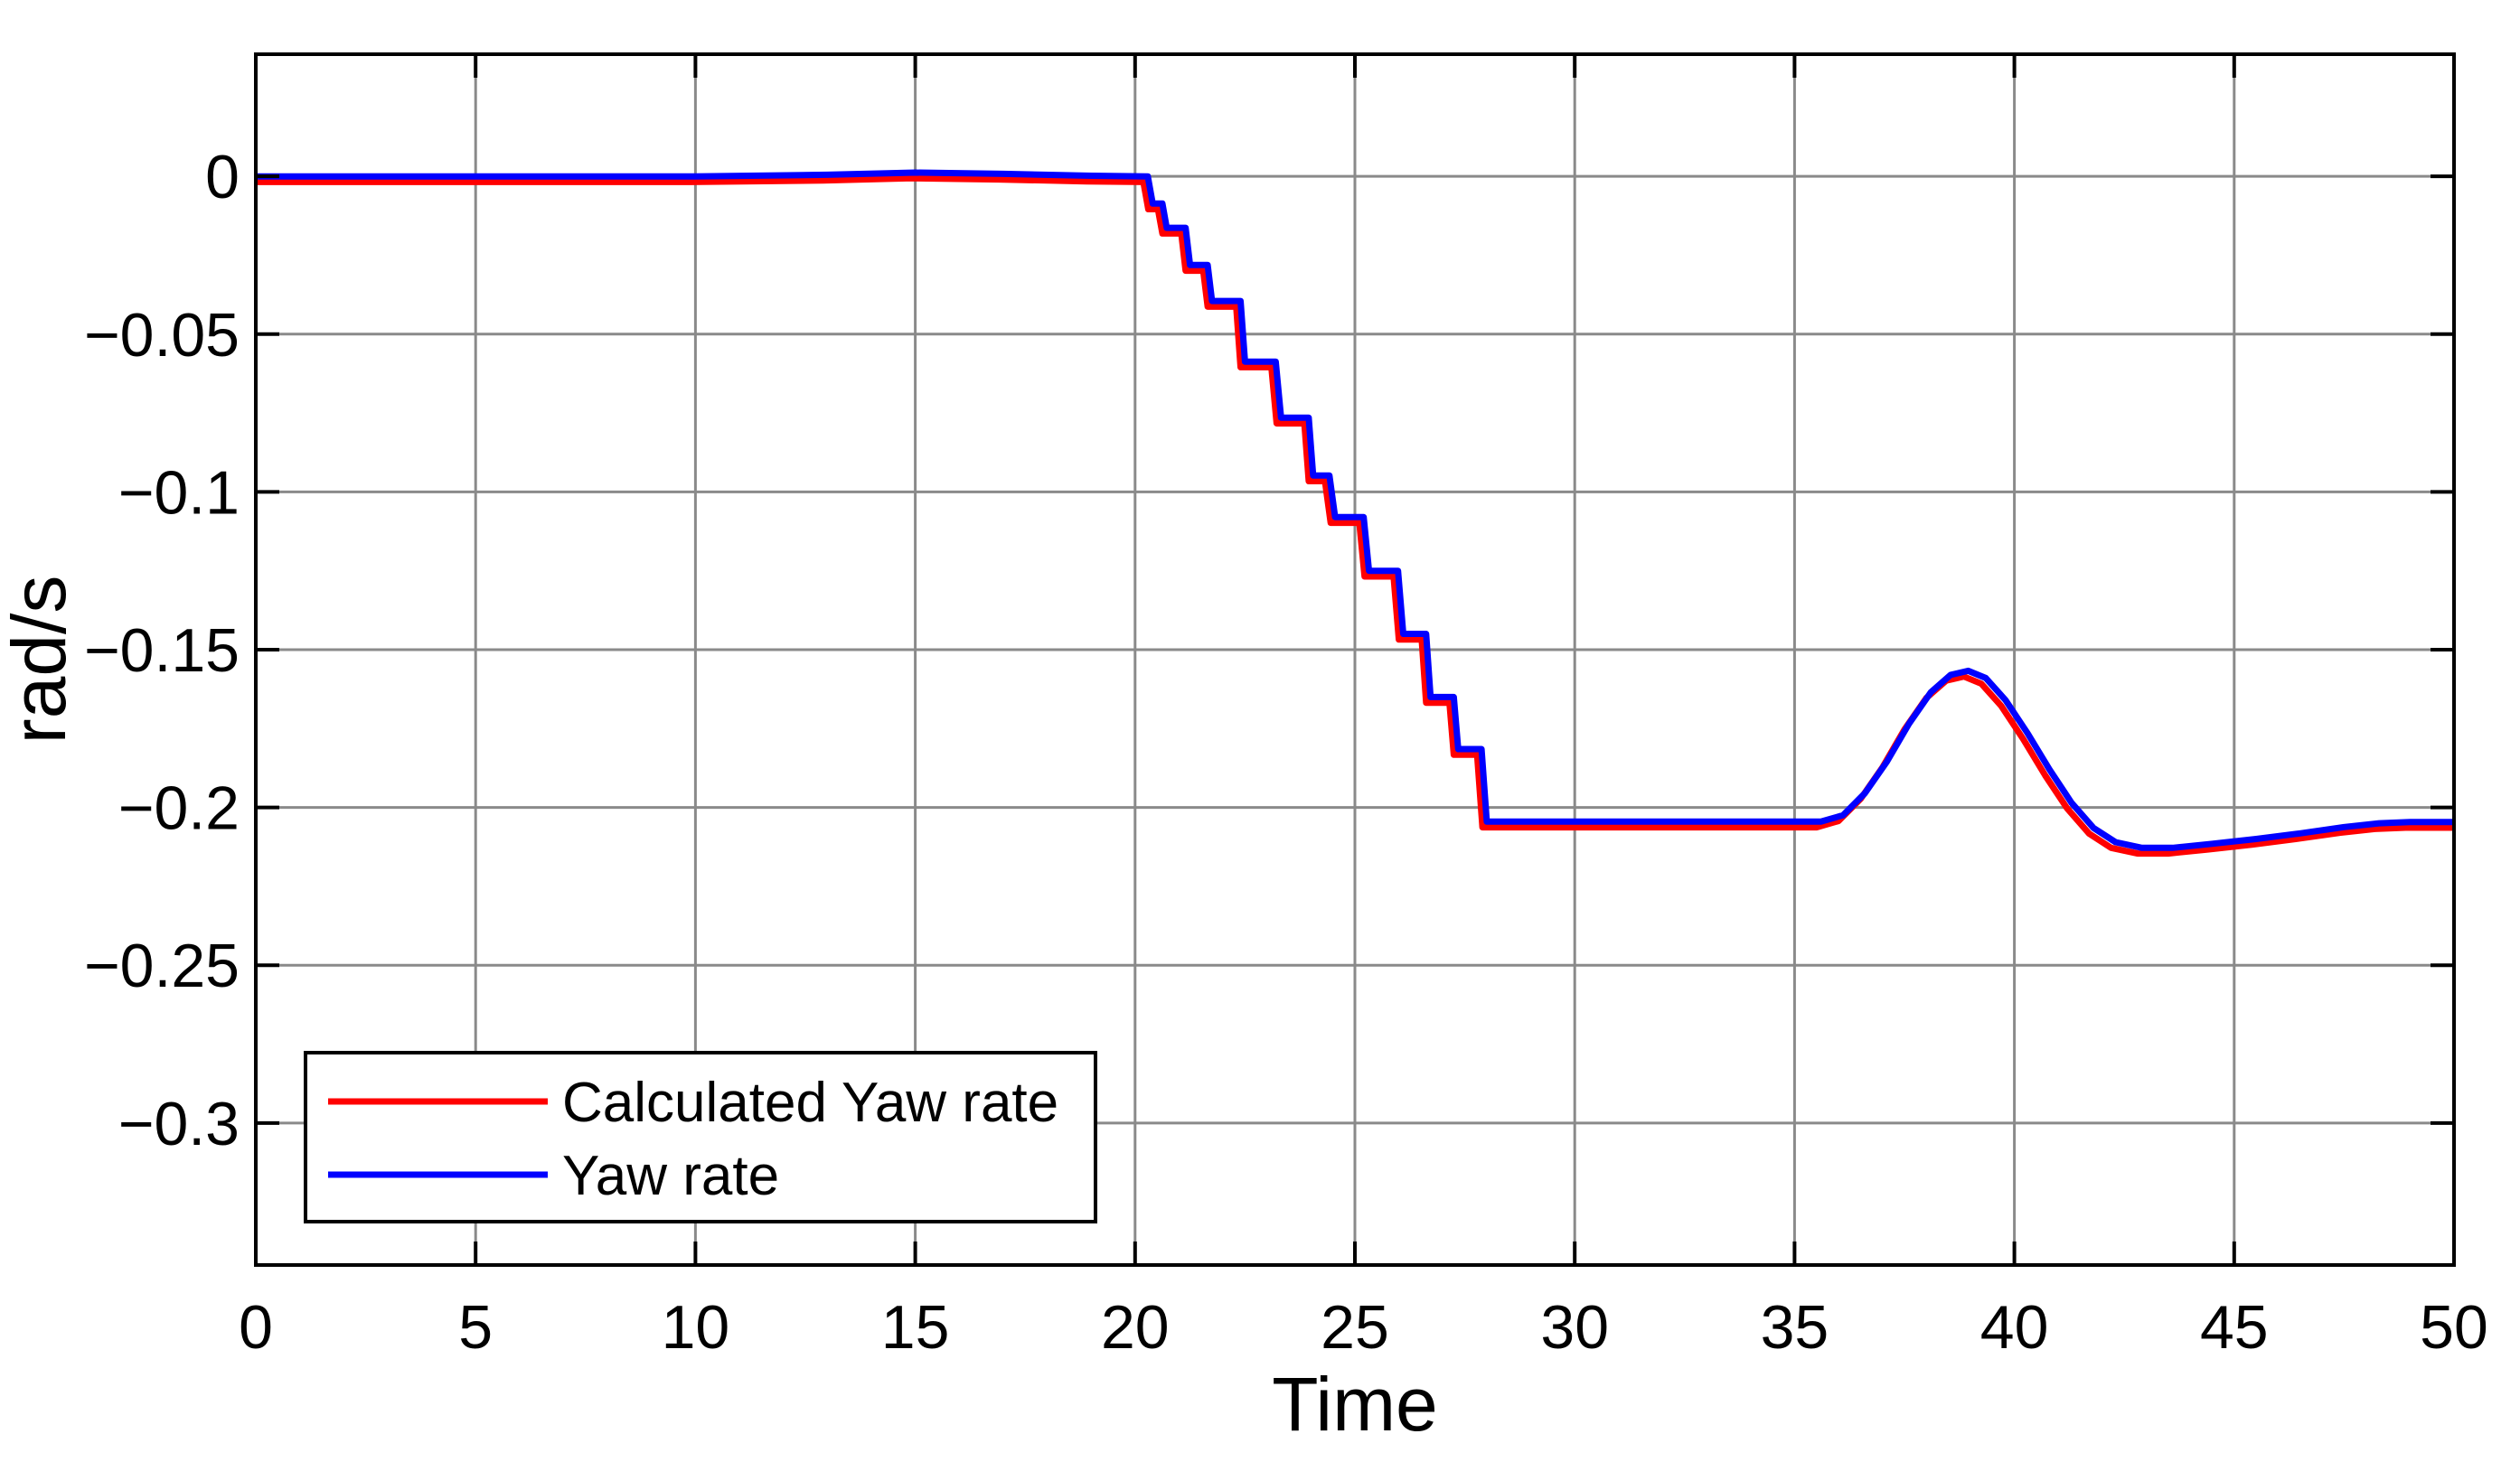 The height and width of the screenshot is (1462, 2520). What do you see at coordinates (162, 335) in the screenshot?
I see `y-tick-label: −0.05` at bounding box center [162, 335].